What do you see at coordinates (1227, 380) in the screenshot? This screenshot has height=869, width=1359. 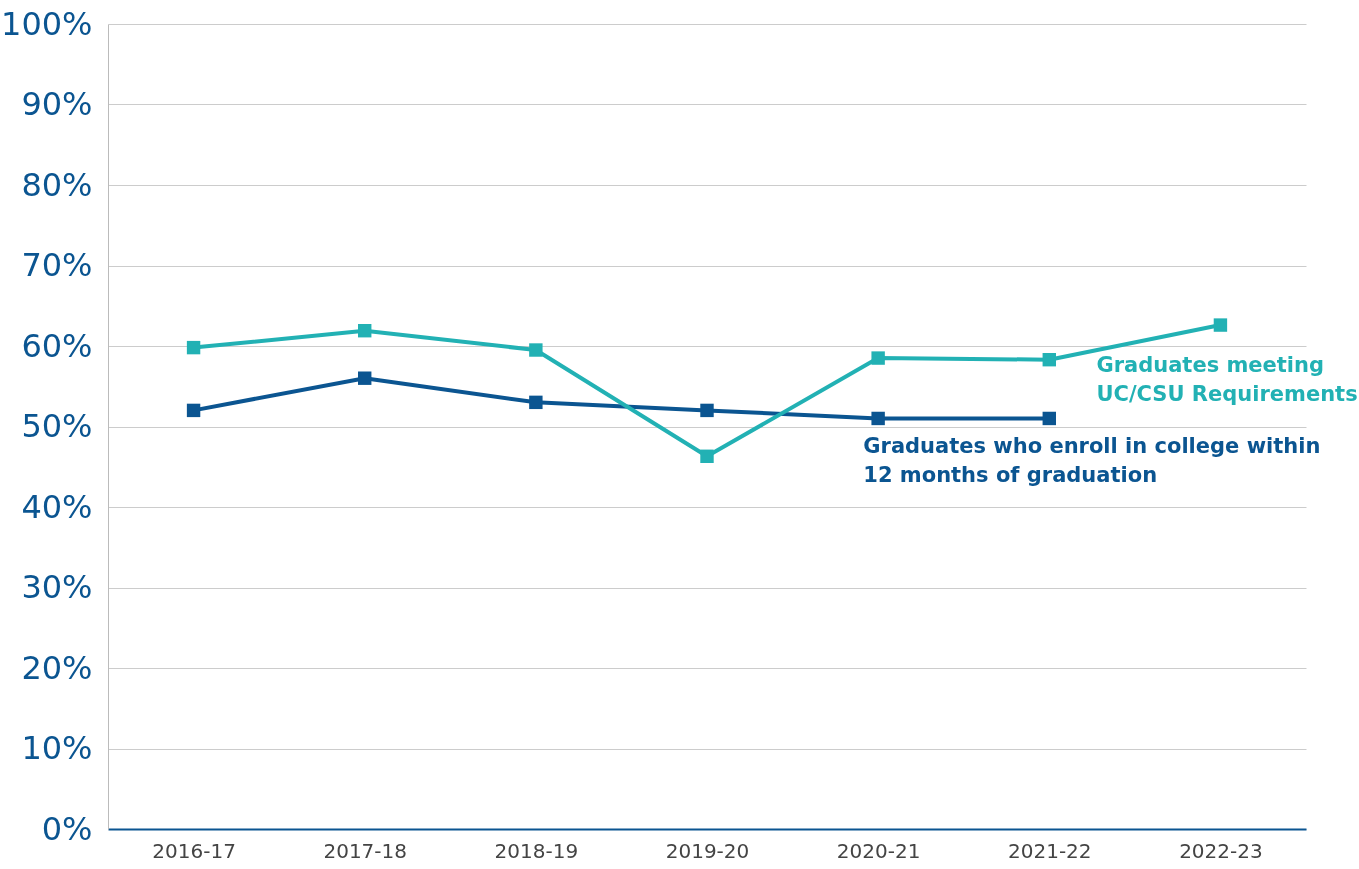 I see `series-label: Graduates meeting UC/CSU Requirements` at bounding box center [1227, 380].